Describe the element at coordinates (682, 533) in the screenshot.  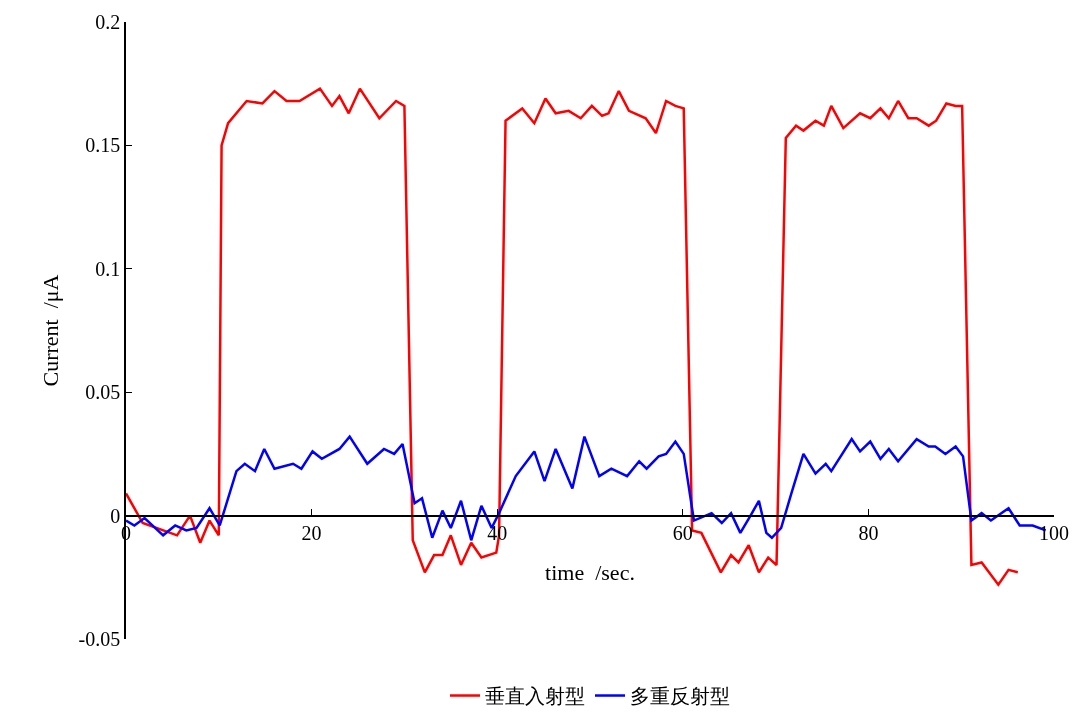
I see `x-tick-label: 60` at that location.